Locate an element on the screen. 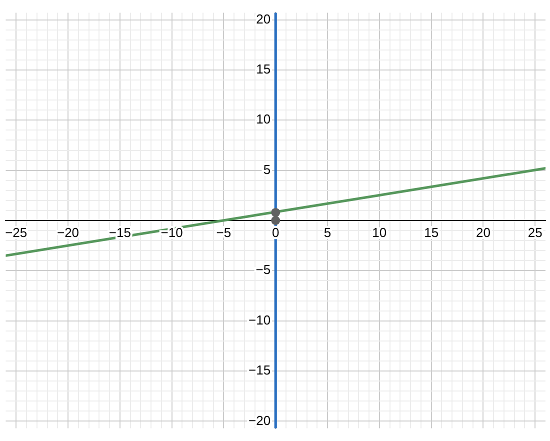  y-tick-label: −10 is located at coordinates (259, 320).